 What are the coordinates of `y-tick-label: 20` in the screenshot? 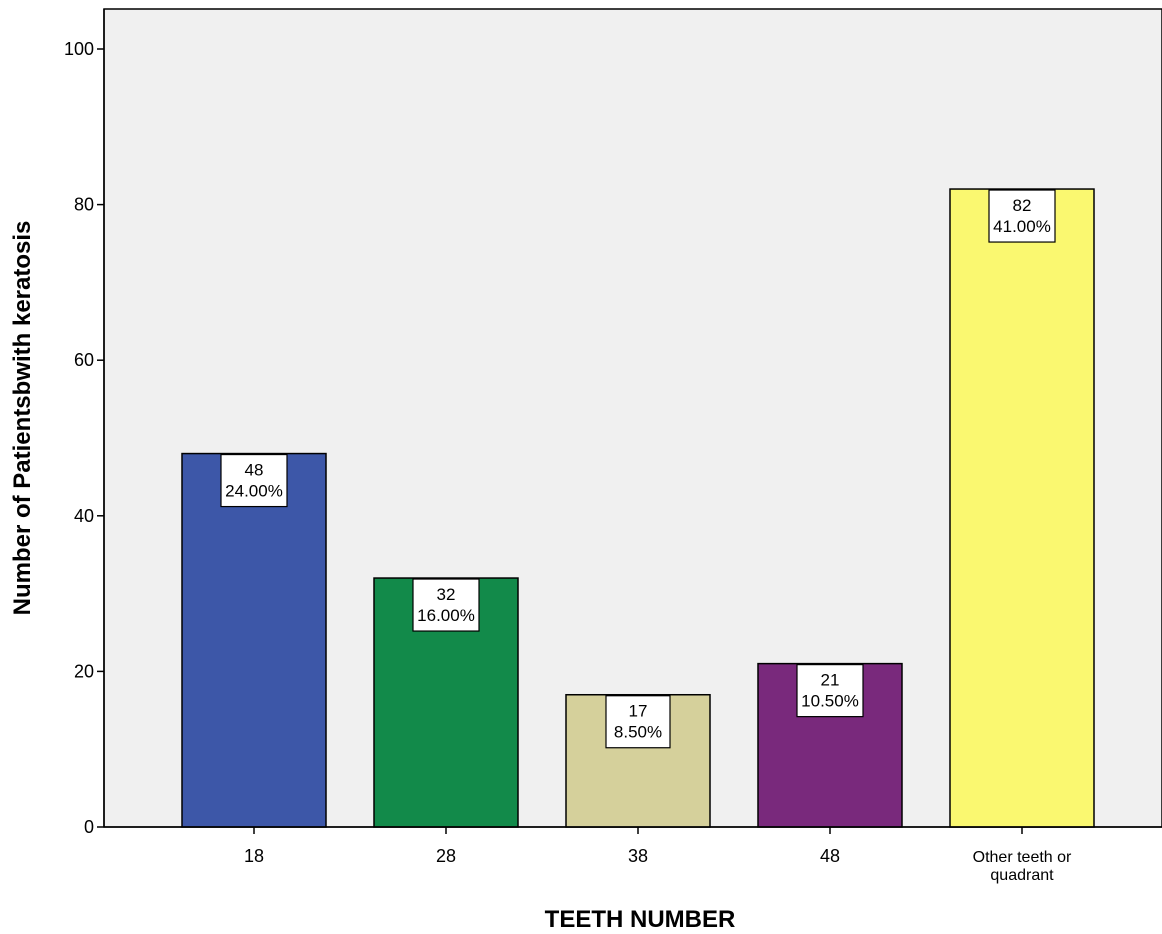 It's located at (84, 671).